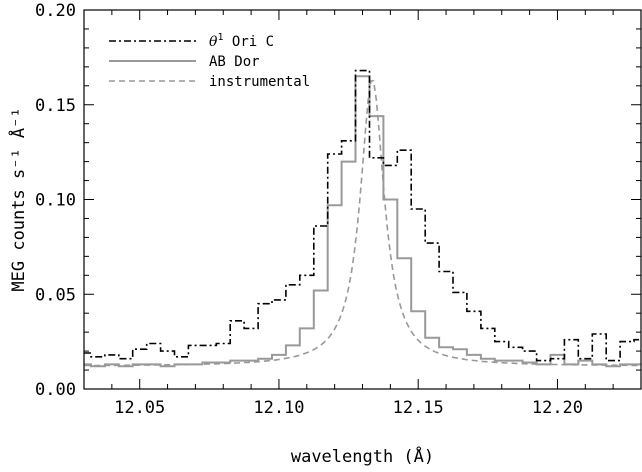 The height and width of the screenshot is (472, 642). I want to click on x-tick-label: 12.10, so click(278, 408).